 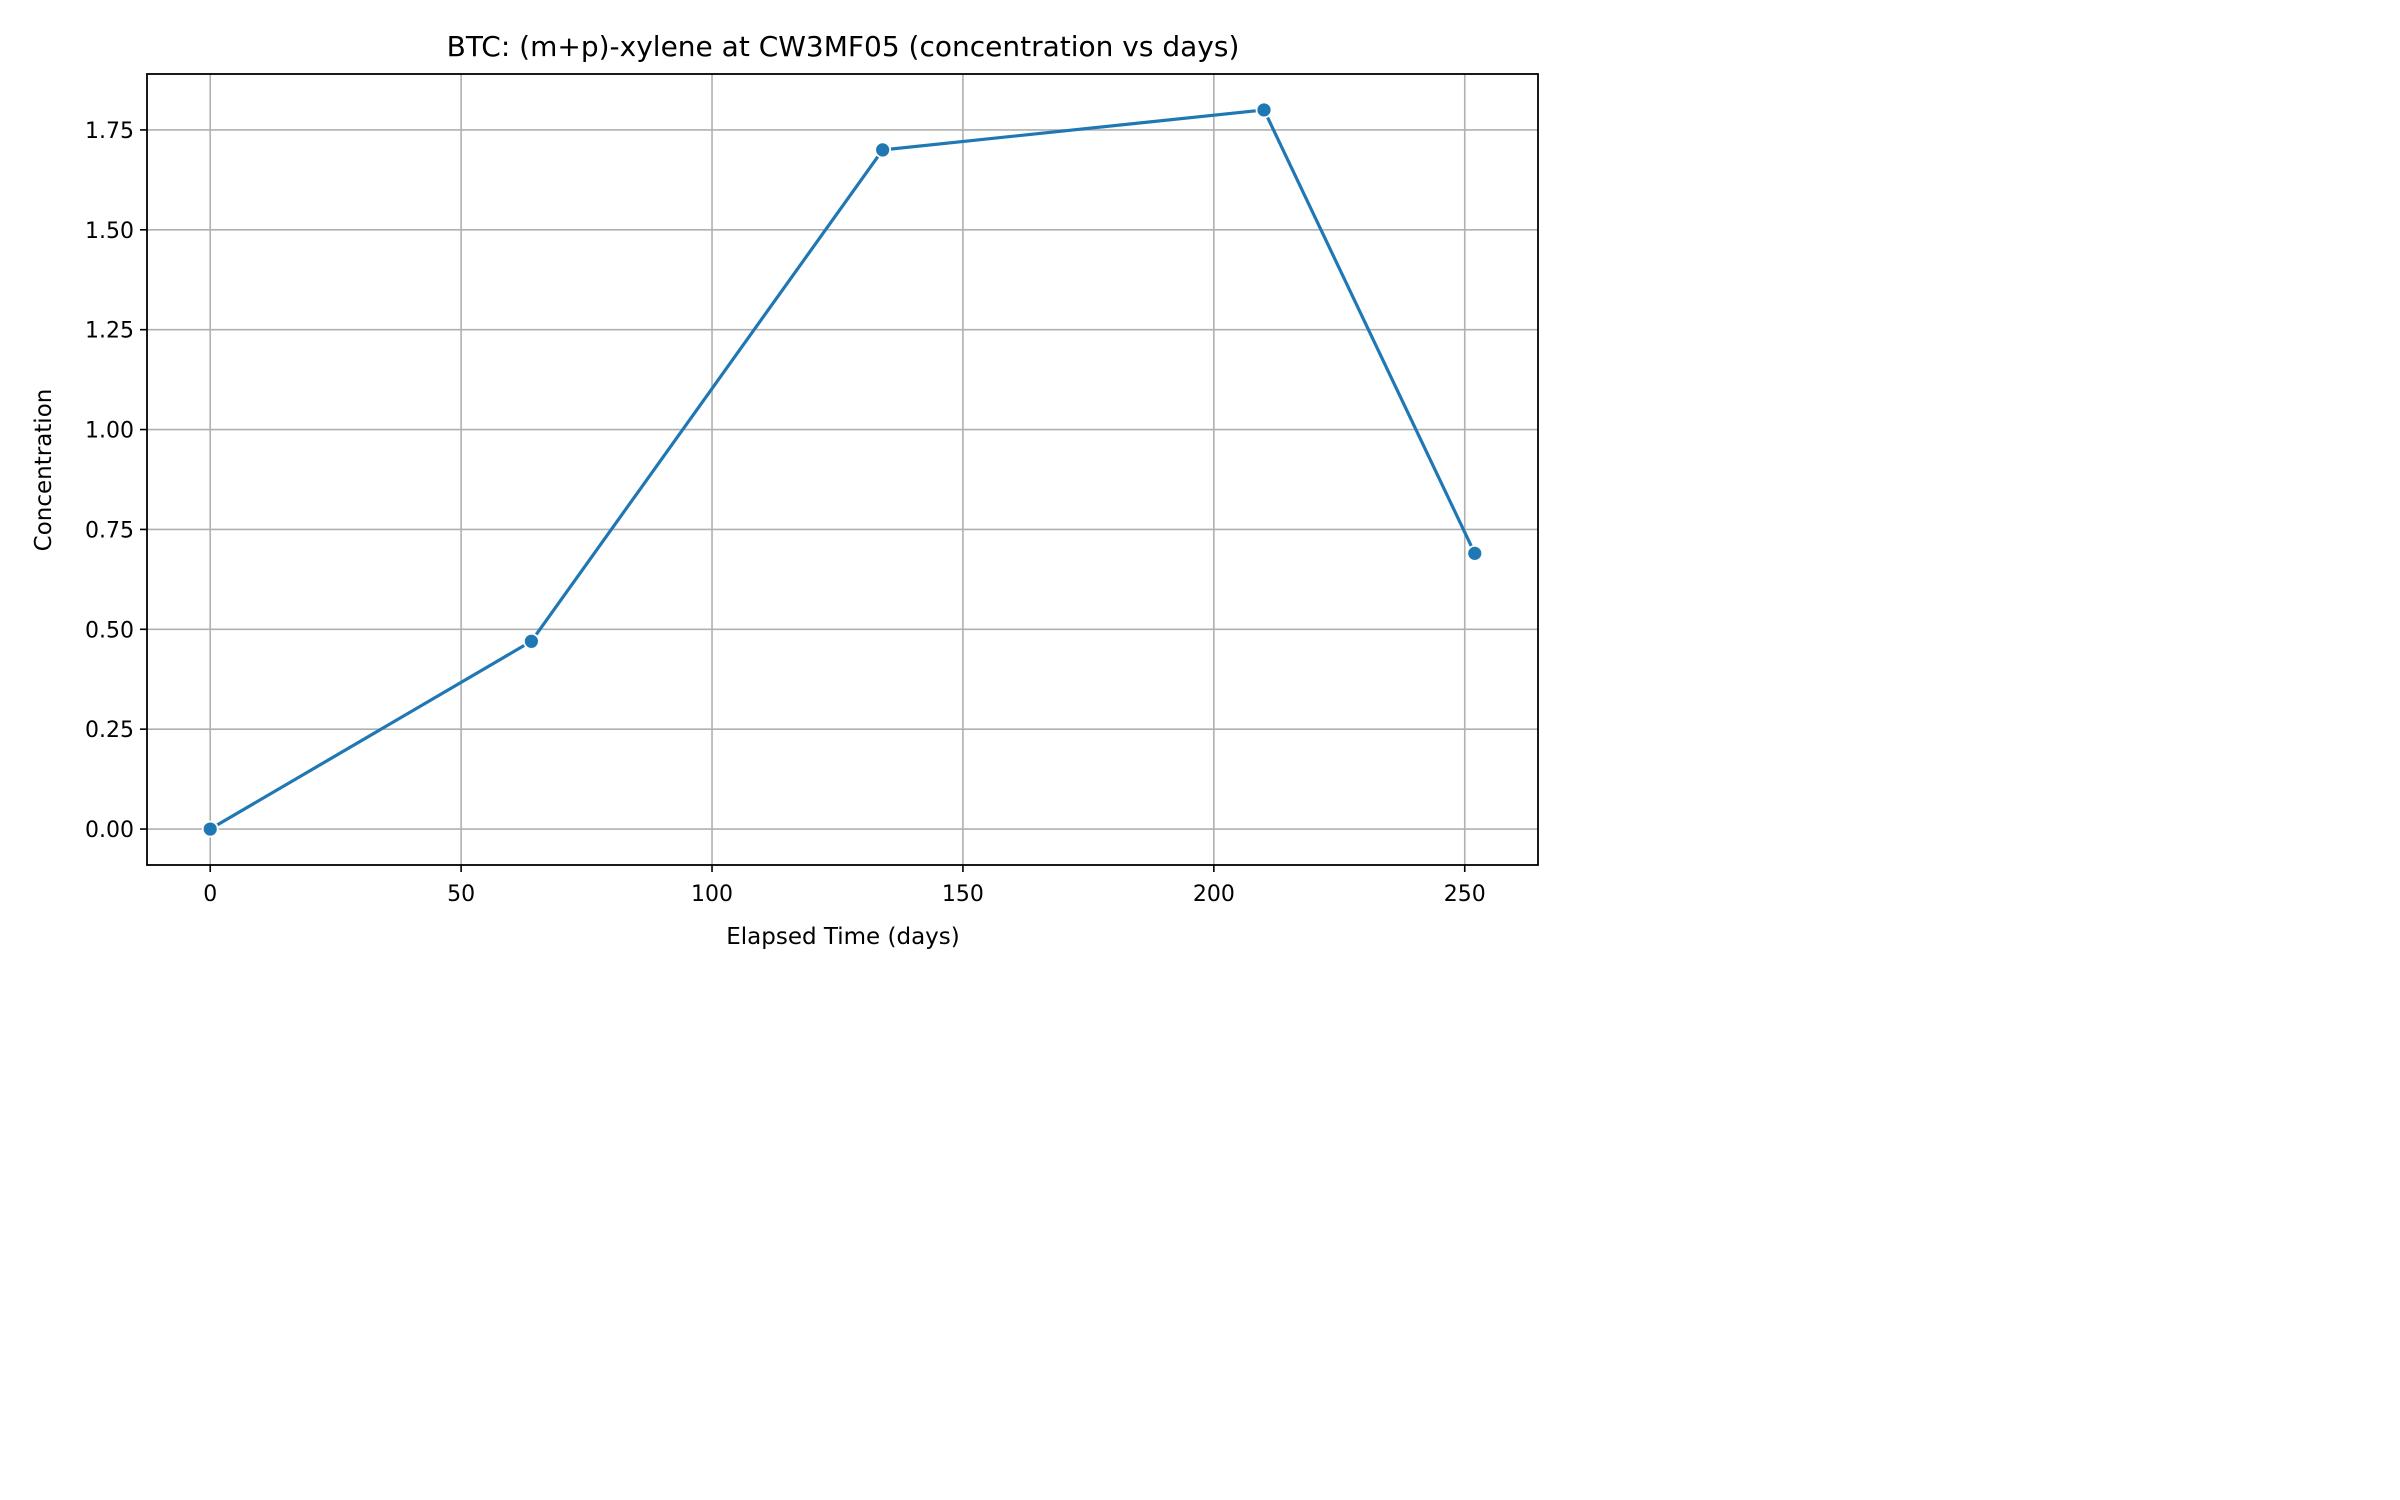 What do you see at coordinates (712, 894) in the screenshot?
I see `x-tick-label: 100` at bounding box center [712, 894].